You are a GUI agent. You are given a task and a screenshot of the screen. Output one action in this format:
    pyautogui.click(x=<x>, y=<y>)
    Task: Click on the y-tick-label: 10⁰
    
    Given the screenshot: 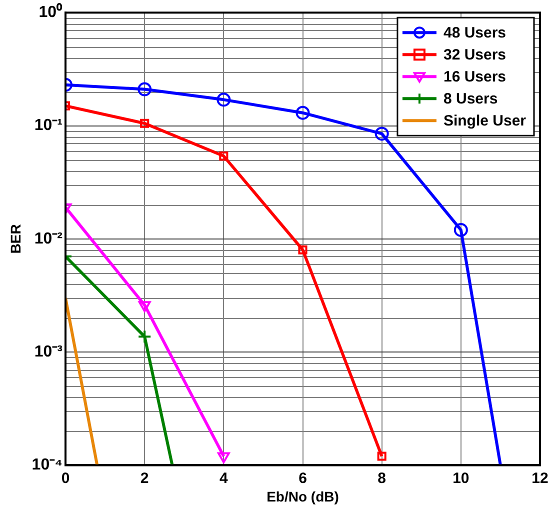 What is the action you would take?
    pyautogui.click(x=50, y=12)
    